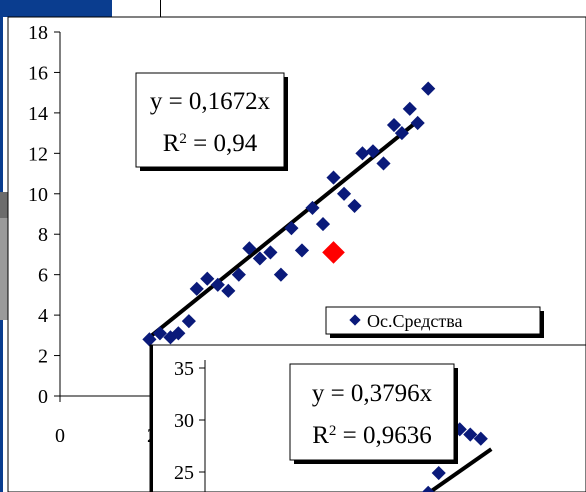 This screenshot has width=586, height=492. Describe the element at coordinates (355, 320) in the screenshot. I see `legend-marker` at that location.